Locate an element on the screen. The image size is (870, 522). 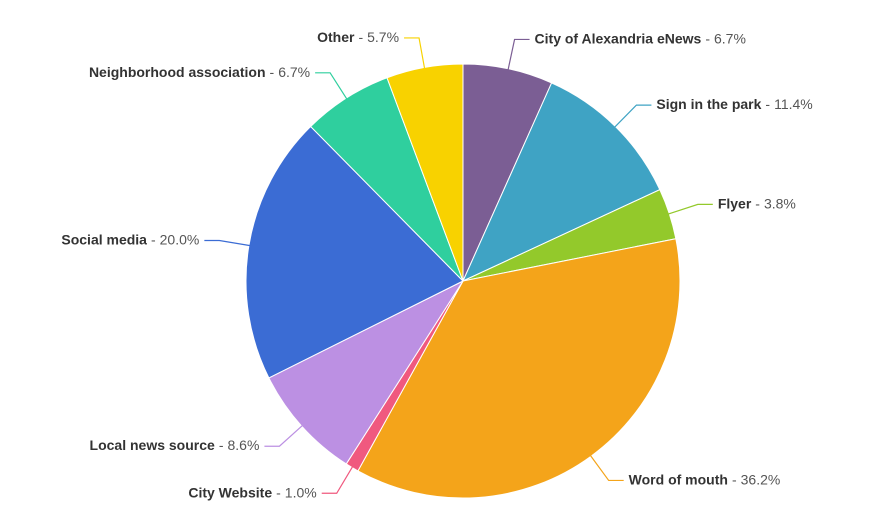
slice-label: City of Alexandria eNews -6.7% is located at coordinates (640, 38).